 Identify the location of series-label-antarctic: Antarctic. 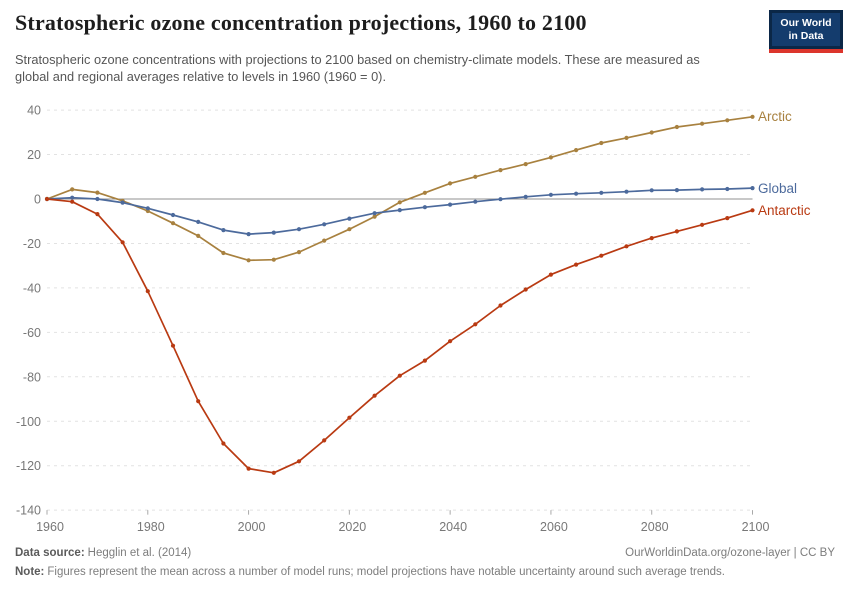
(784, 210).